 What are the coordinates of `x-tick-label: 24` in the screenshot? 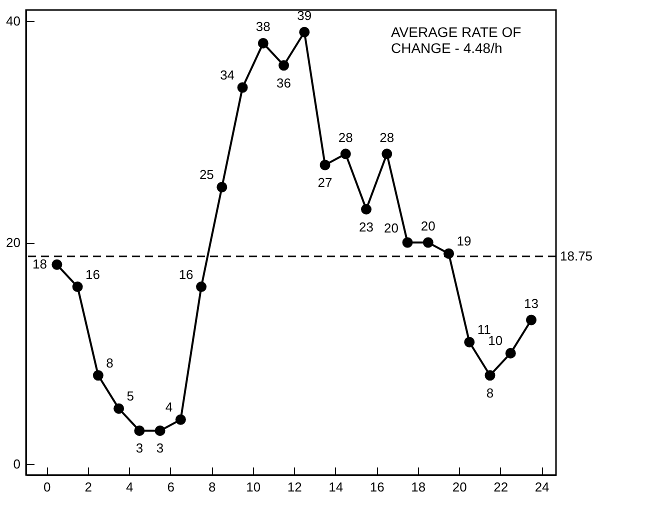 It's located at (542, 487).